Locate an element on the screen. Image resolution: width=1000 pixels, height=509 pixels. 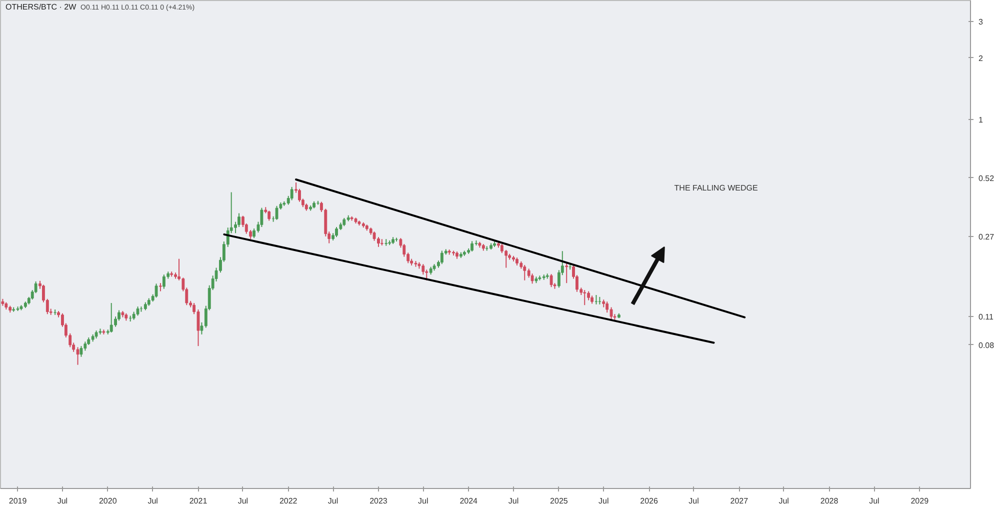
y-tick-label: 1 is located at coordinates (981, 120).